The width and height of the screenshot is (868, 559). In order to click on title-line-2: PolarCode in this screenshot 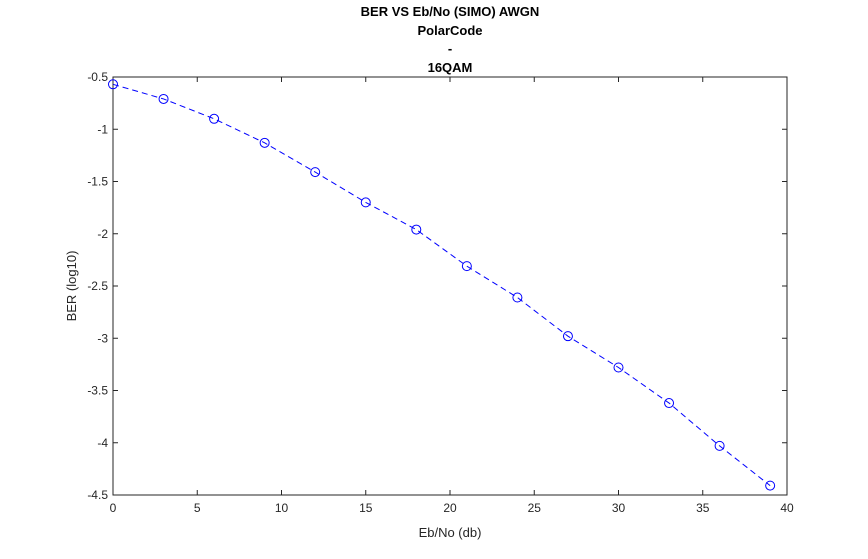, I will do `click(449, 30)`.